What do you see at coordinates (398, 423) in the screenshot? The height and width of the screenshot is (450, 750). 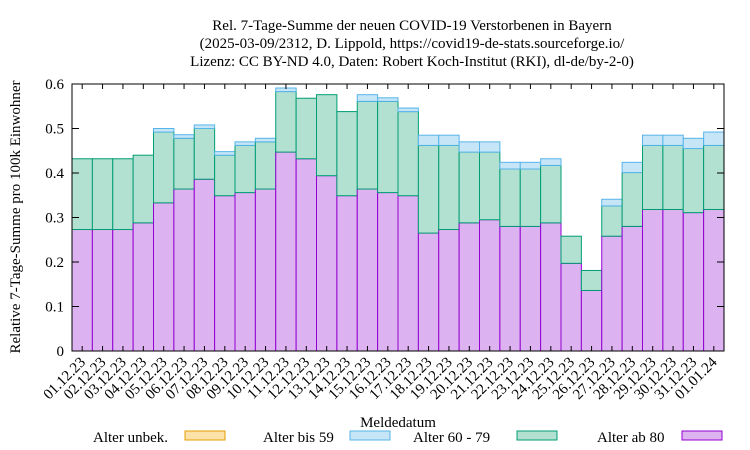 I see `x-axis-label: Meldedatum` at bounding box center [398, 423].